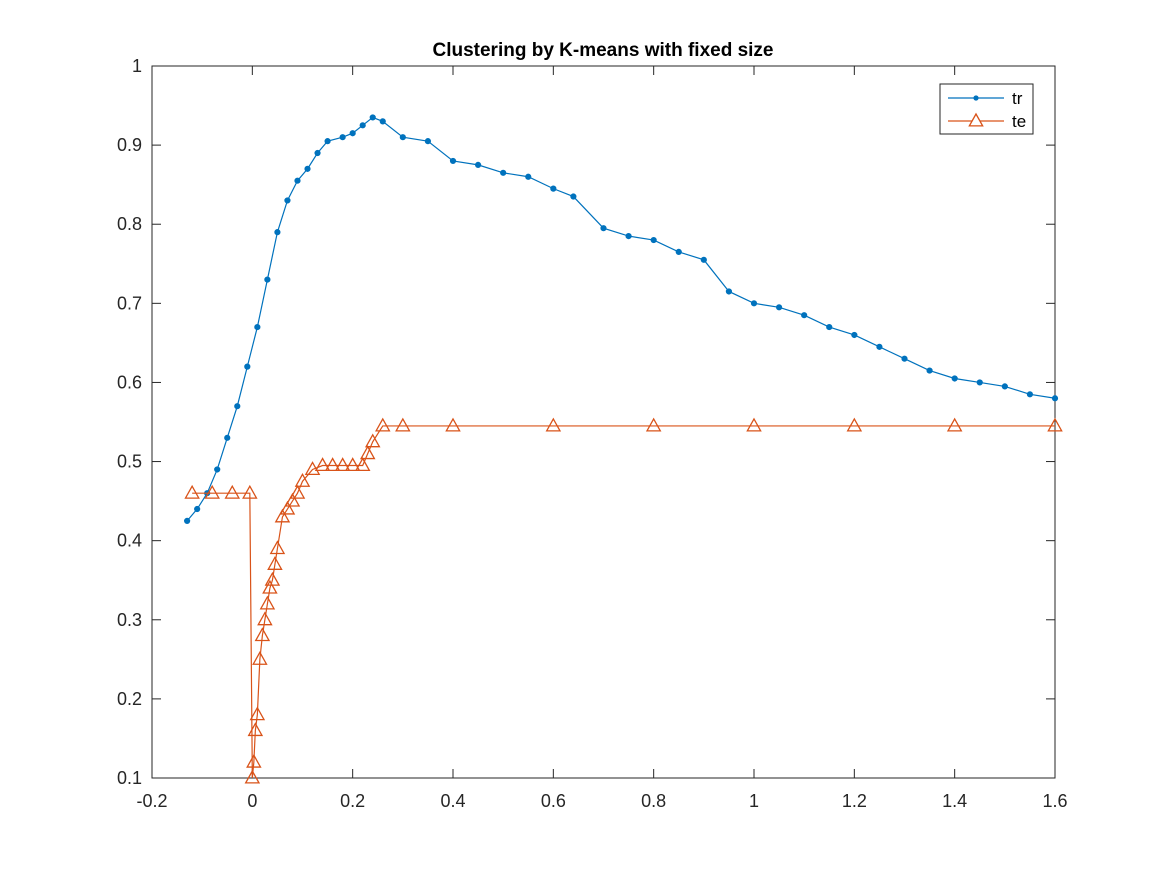  Describe the element at coordinates (602, 50) in the screenshot. I see `chart-title: Clustering by K-means with fixed size` at that location.